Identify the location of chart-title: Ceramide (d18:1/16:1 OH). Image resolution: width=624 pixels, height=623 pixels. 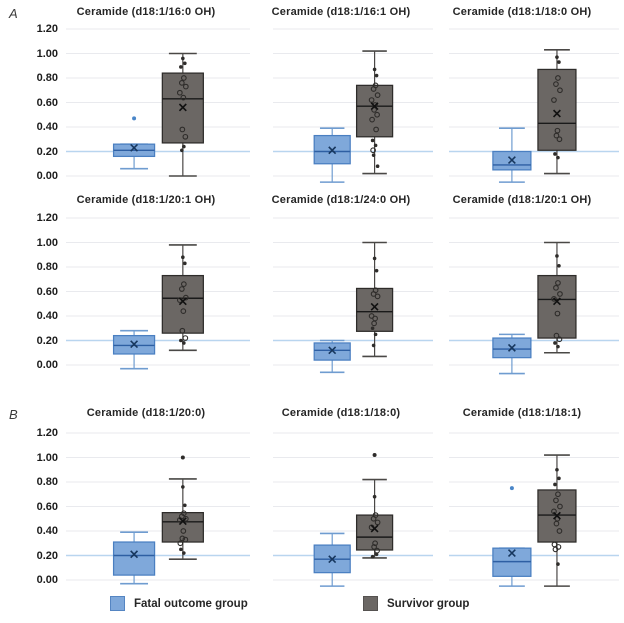
(341, 12).